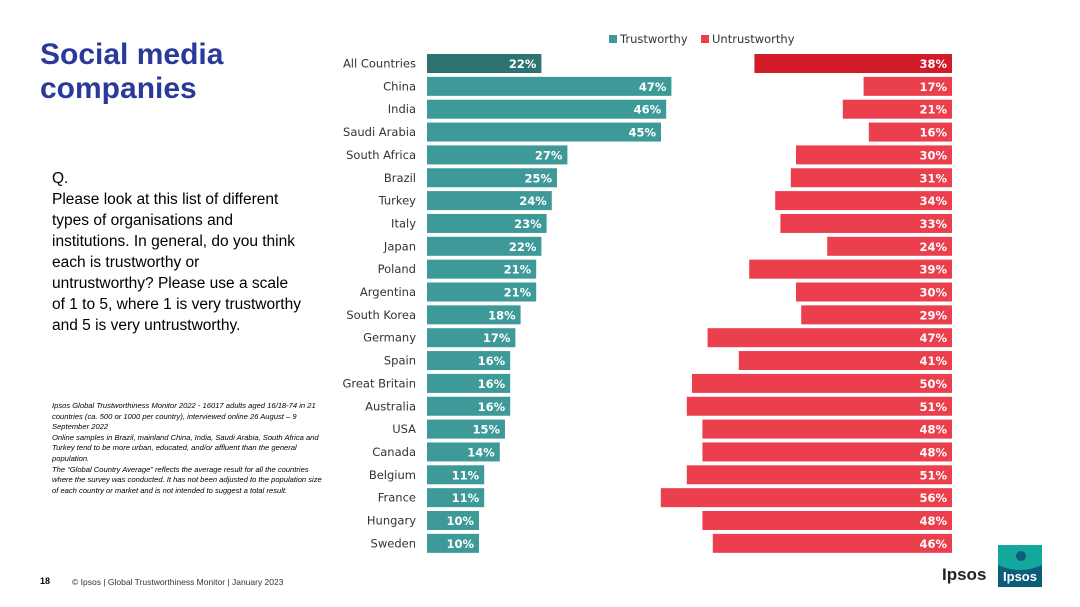 Image resolution: width=1080 pixels, height=607 pixels. I want to click on trustworthy-value-label: 27%, so click(549, 155).